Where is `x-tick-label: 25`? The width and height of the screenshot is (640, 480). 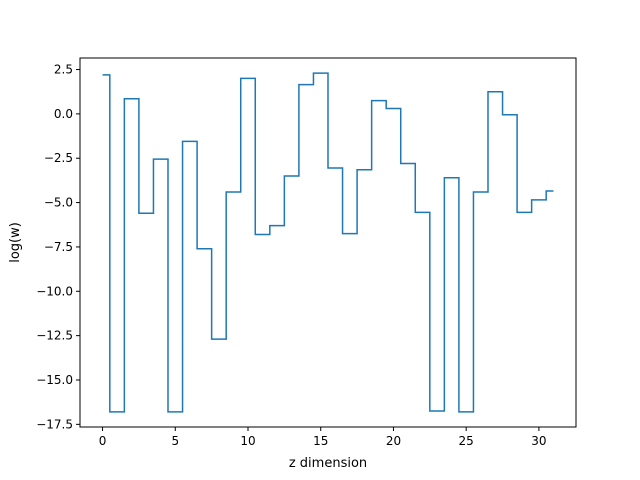
x-tick-label: 25 is located at coordinates (466, 441).